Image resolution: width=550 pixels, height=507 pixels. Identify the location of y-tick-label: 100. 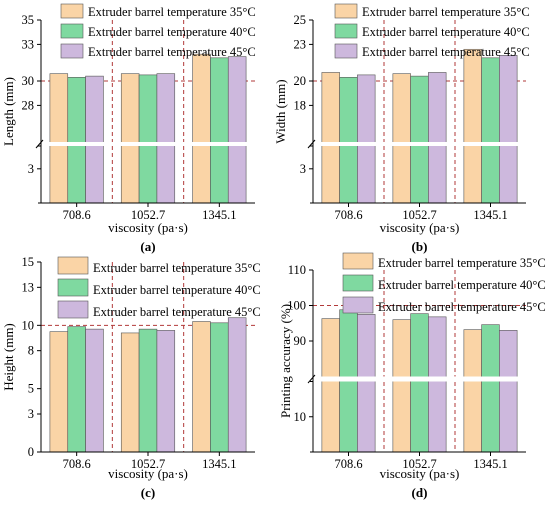
(296, 306).